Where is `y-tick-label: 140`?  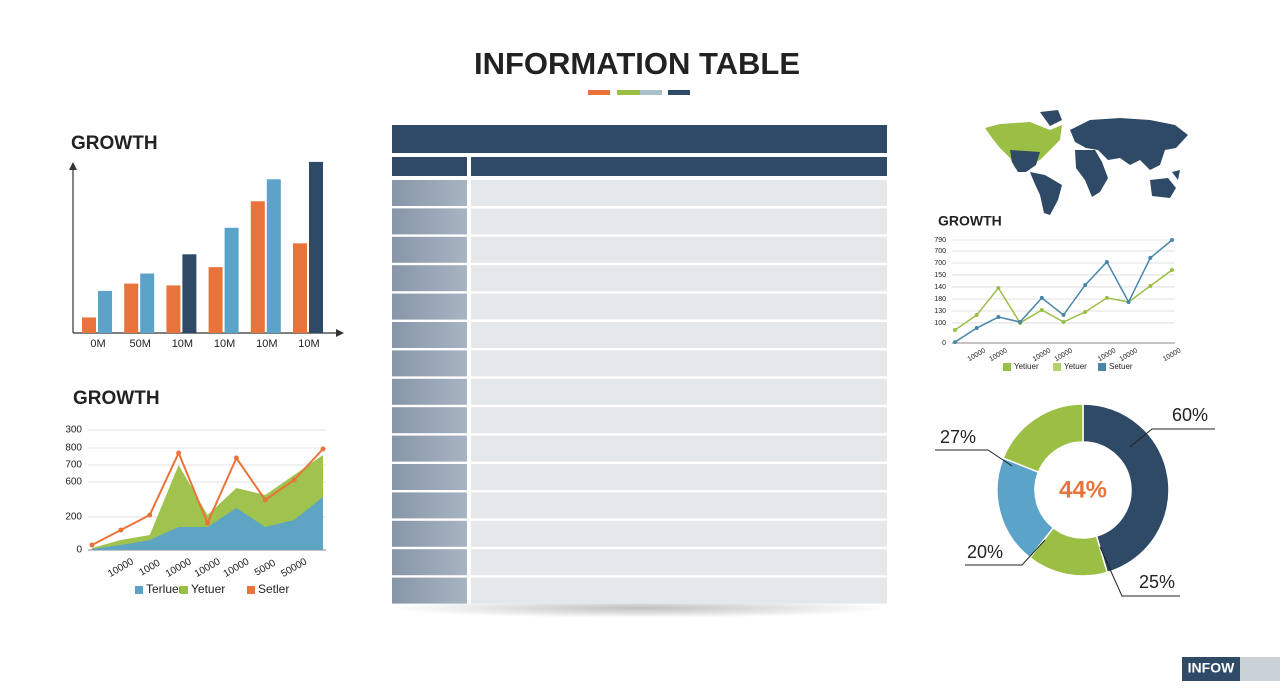
y-tick-label: 140 is located at coordinates (940, 287).